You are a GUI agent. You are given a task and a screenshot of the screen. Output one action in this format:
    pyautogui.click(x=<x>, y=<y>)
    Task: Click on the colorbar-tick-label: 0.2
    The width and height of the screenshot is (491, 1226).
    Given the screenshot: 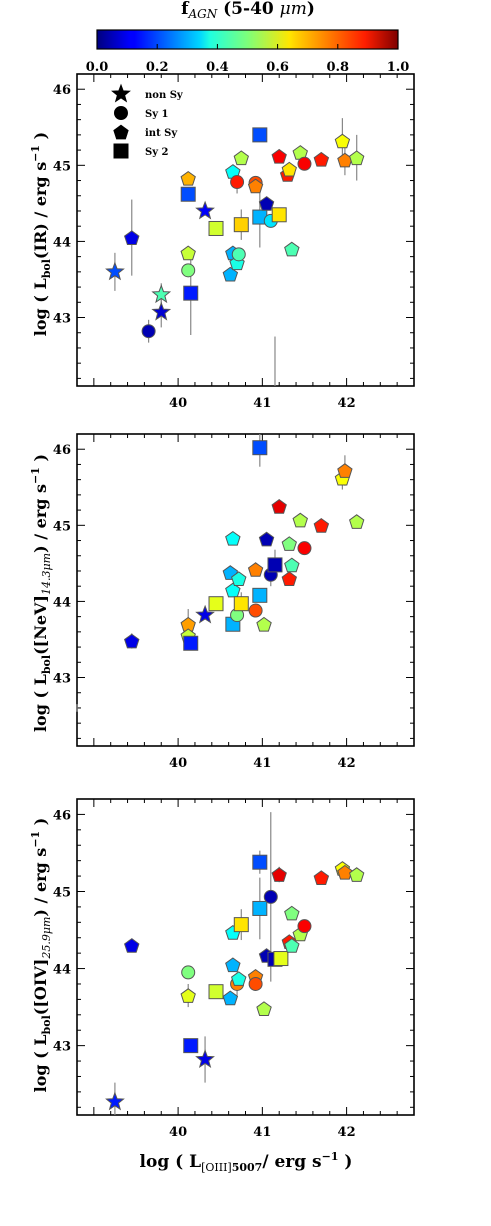 What is the action you would take?
    pyautogui.click(x=157, y=67)
    